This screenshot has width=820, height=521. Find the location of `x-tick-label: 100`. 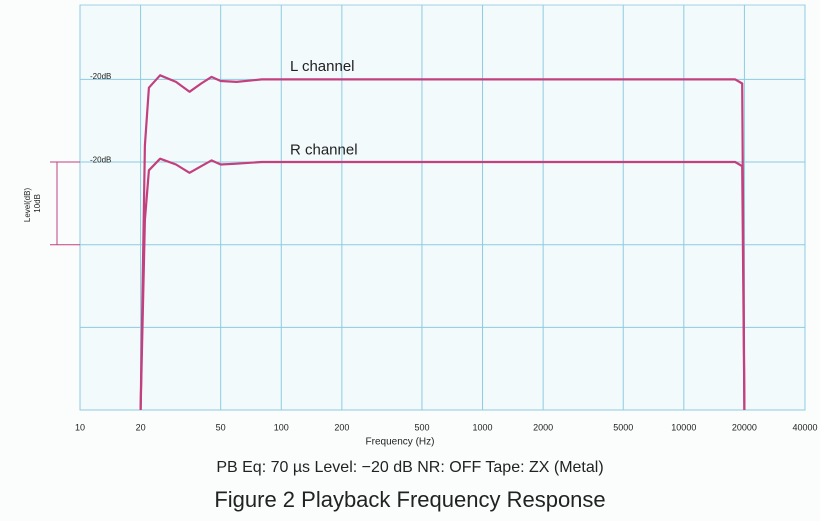

x-tick-label: 100 is located at coordinates (281, 427).